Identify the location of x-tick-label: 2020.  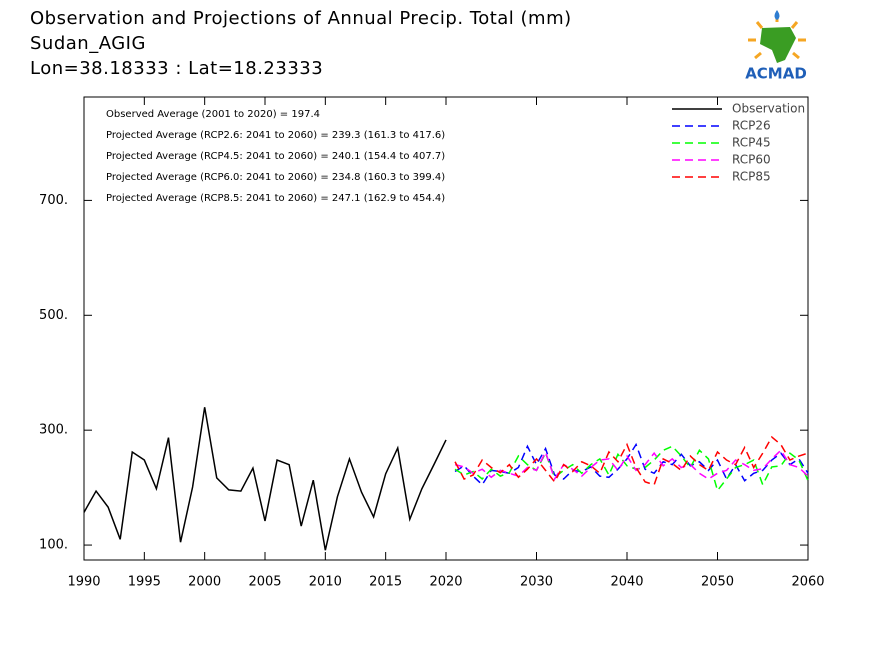
(445, 582).